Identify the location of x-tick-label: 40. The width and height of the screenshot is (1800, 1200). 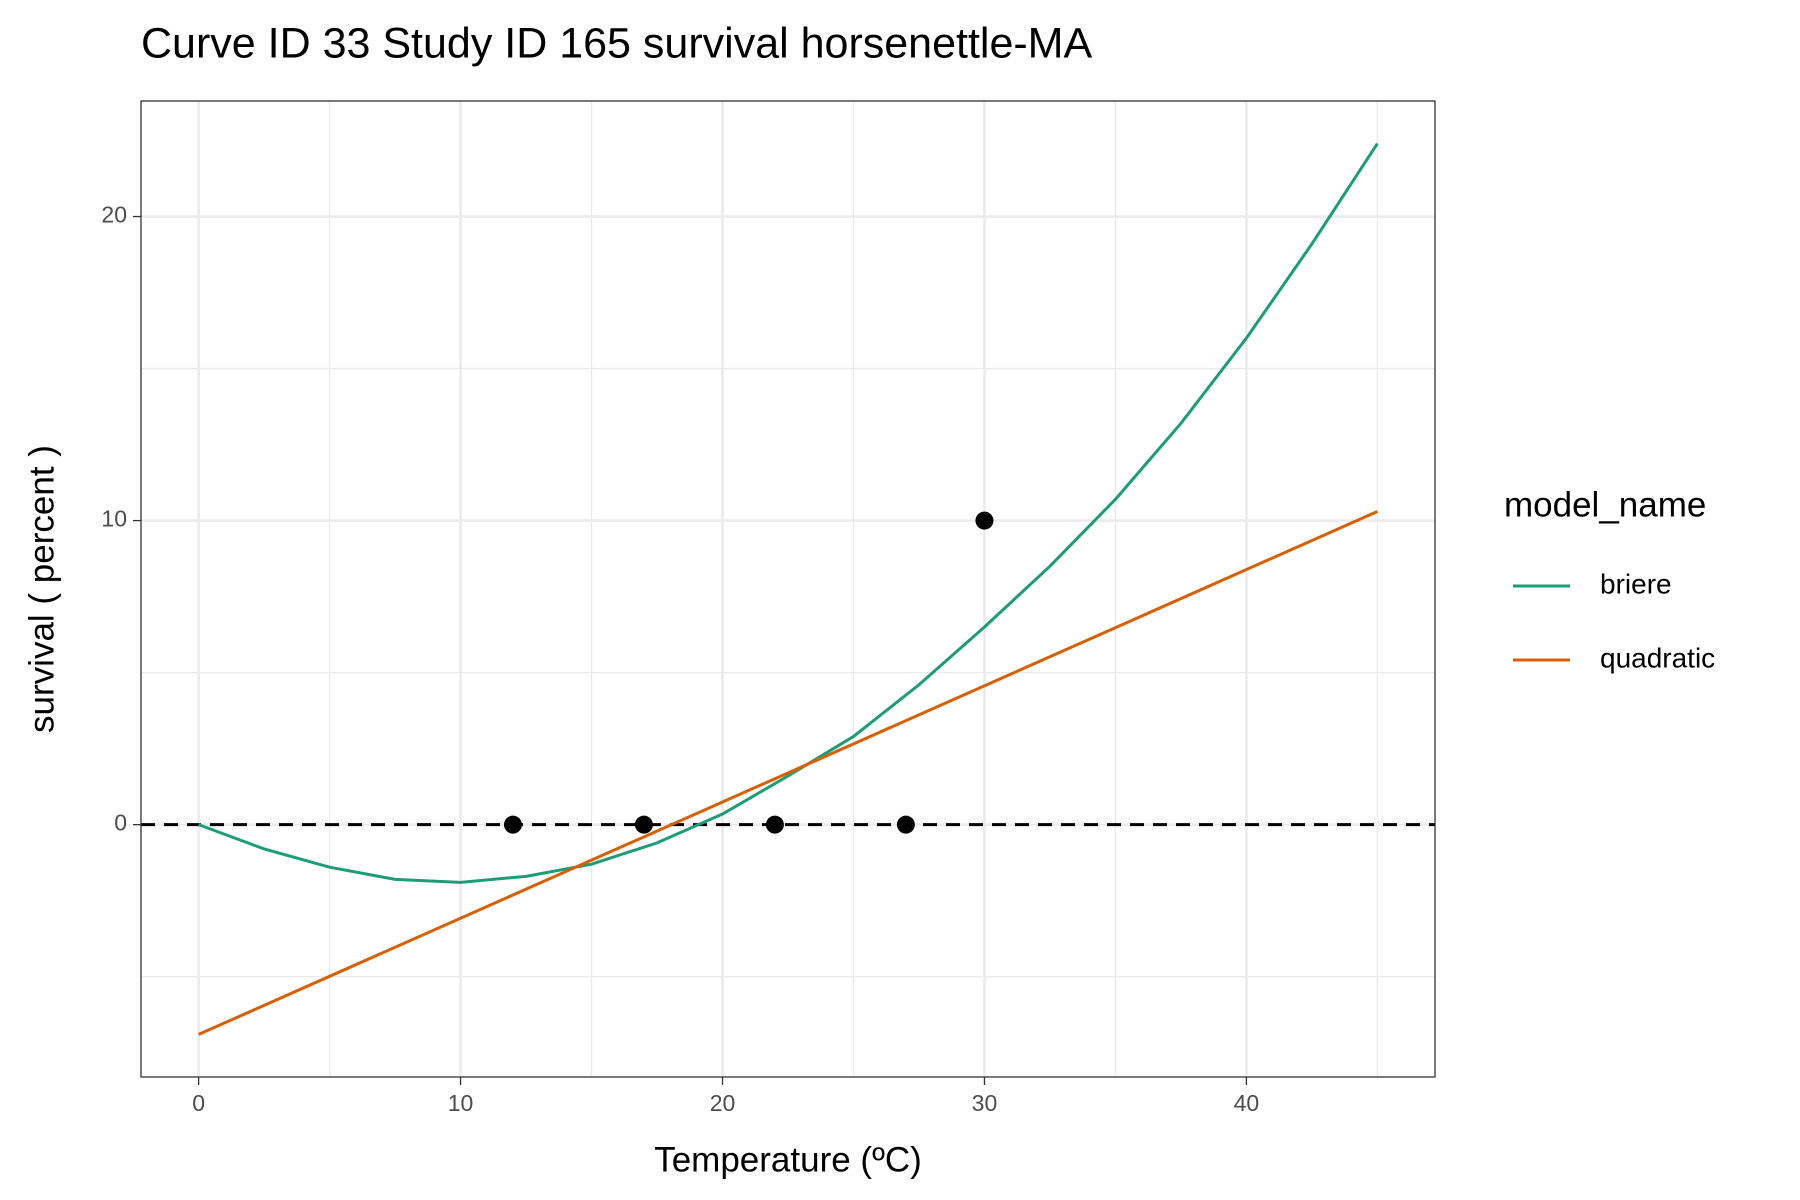
(1247, 1103).